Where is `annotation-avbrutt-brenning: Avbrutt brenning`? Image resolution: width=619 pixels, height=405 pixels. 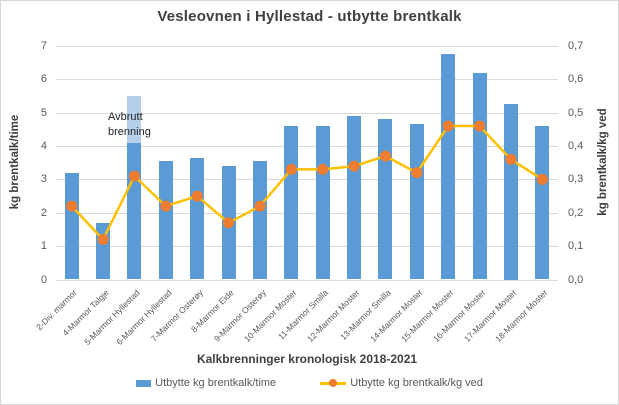
annotation-avbrutt-brenning: Avbrutt brenning is located at coordinates (129, 124).